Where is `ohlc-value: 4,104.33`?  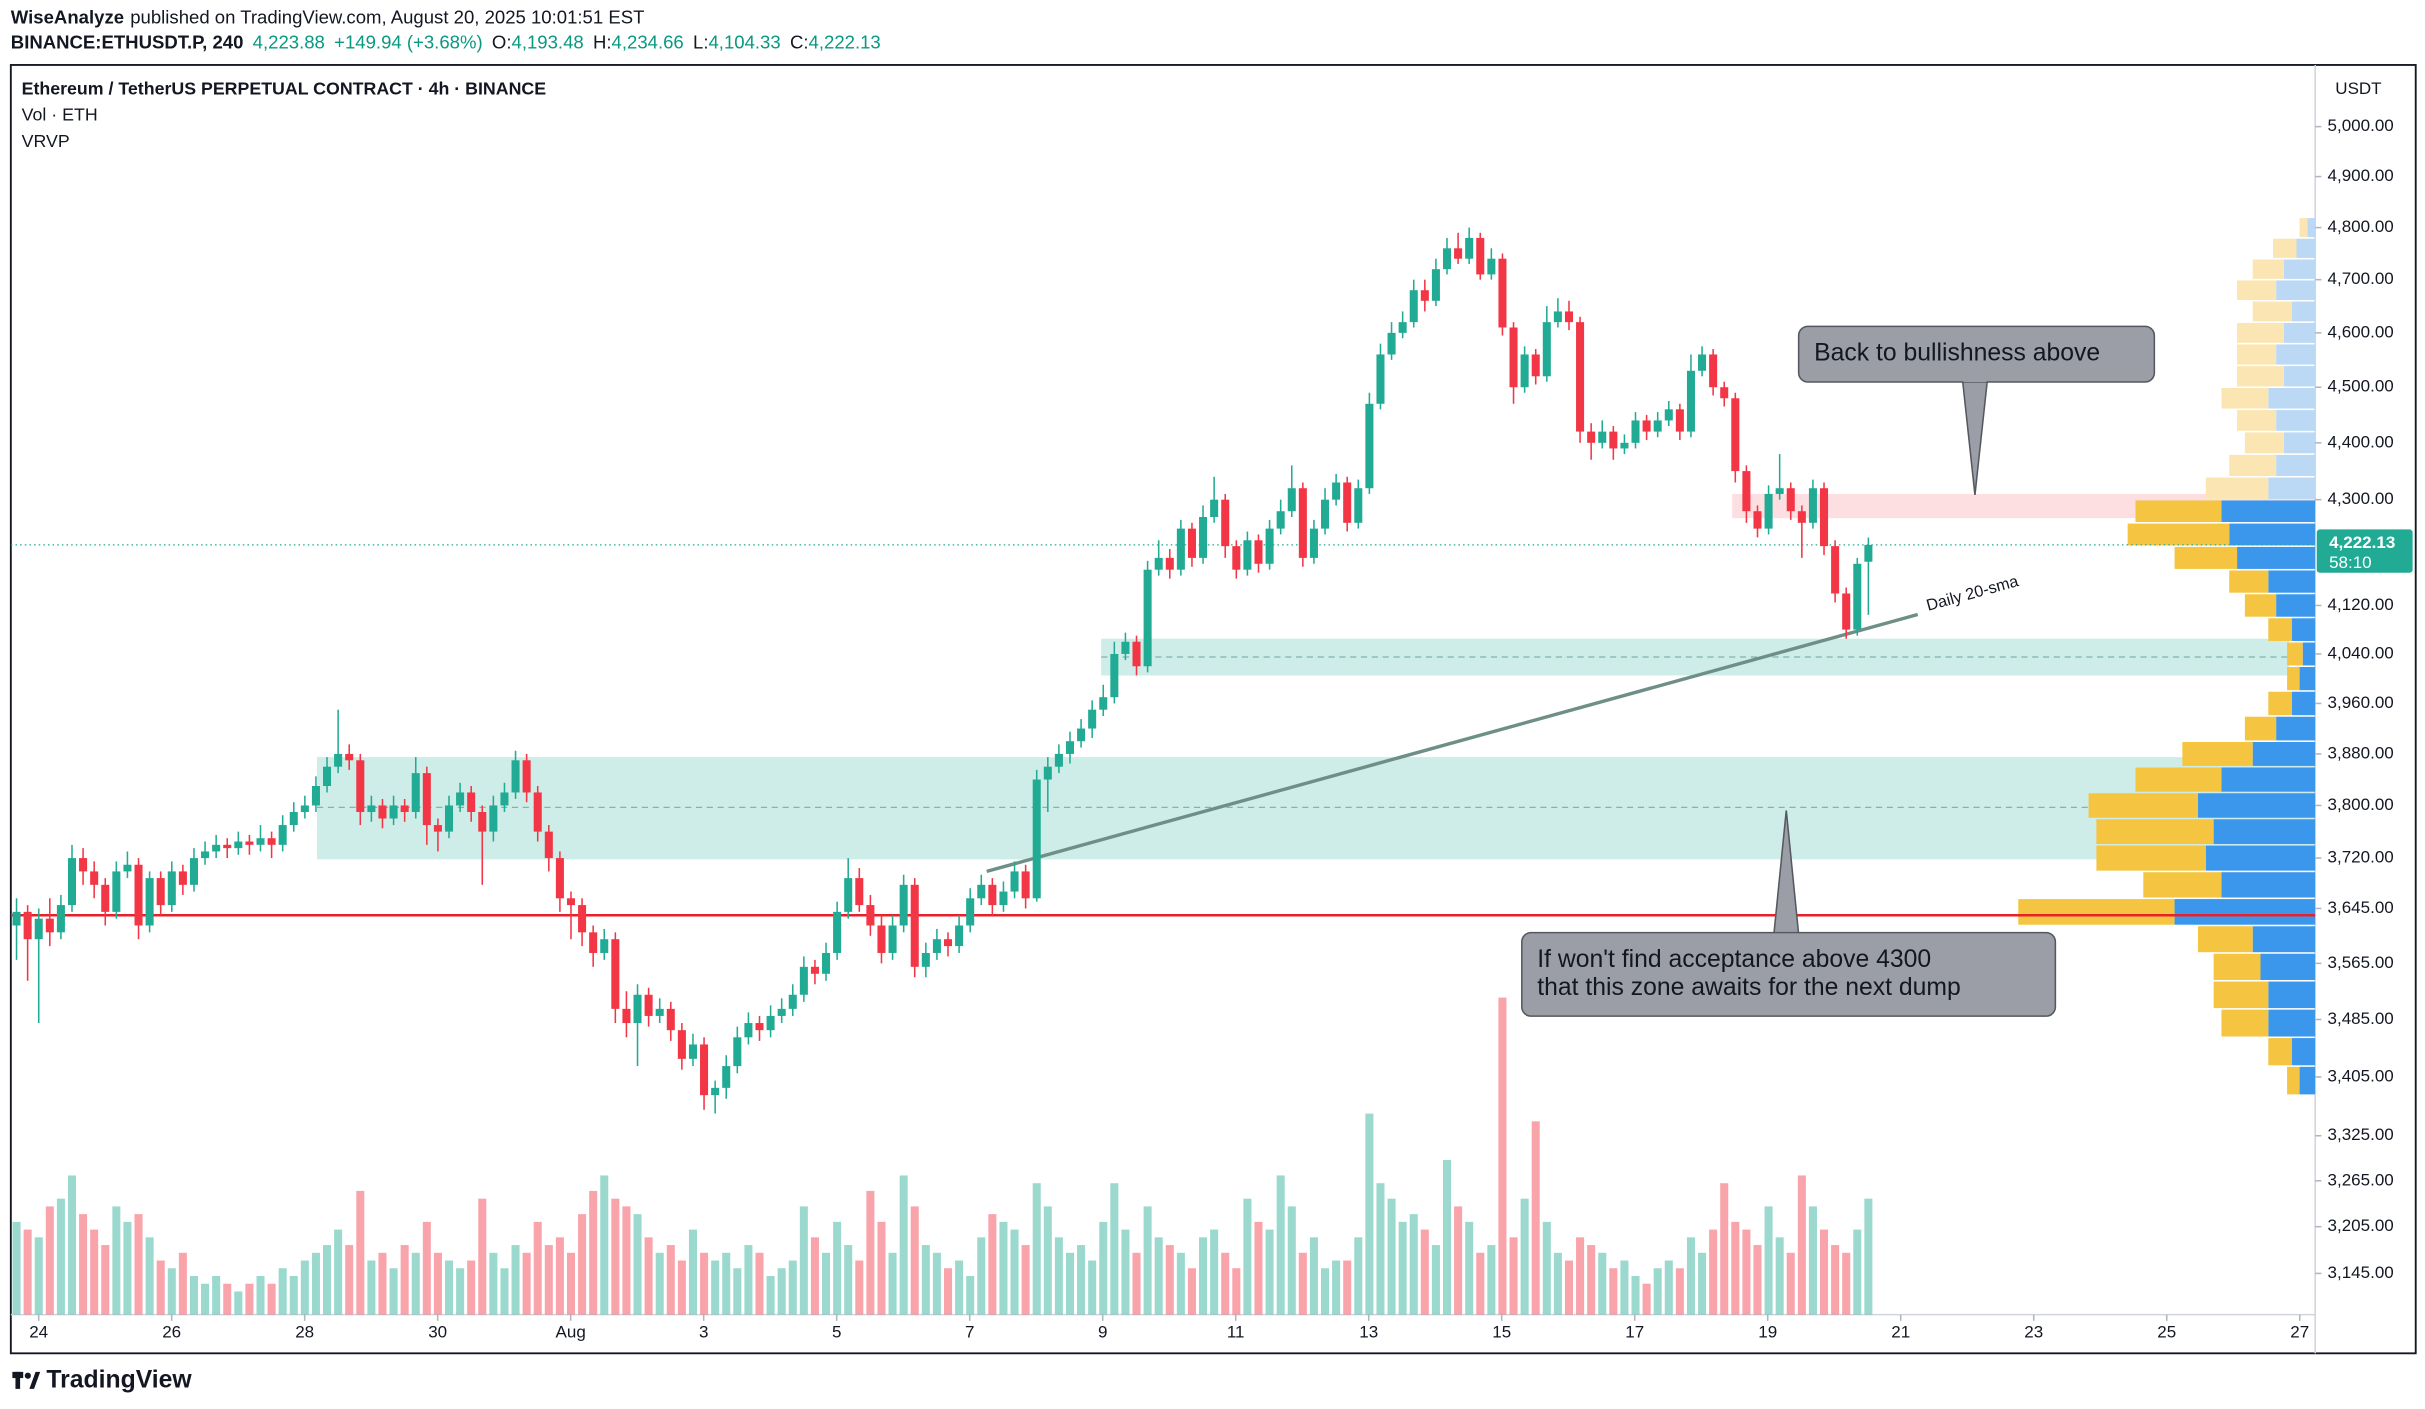
ohlc-value: 4,104.33 is located at coordinates (744, 41).